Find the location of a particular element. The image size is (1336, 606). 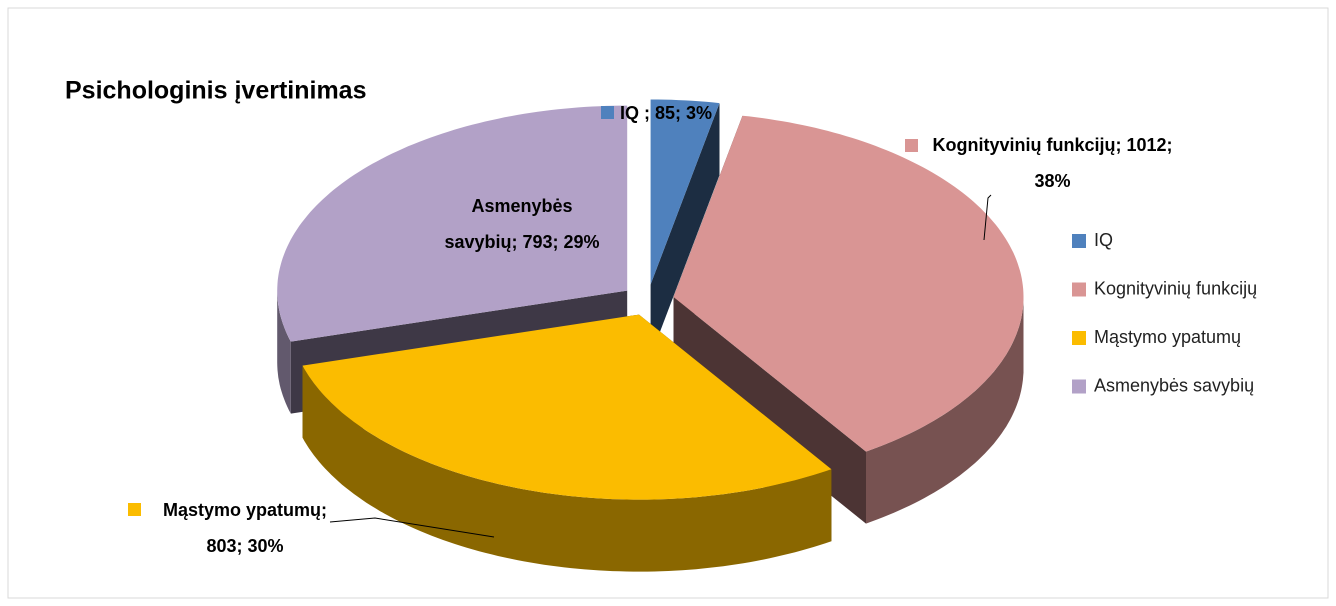

legend-label: Mąstymo ypatumų is located at coordinates (1167, 337).